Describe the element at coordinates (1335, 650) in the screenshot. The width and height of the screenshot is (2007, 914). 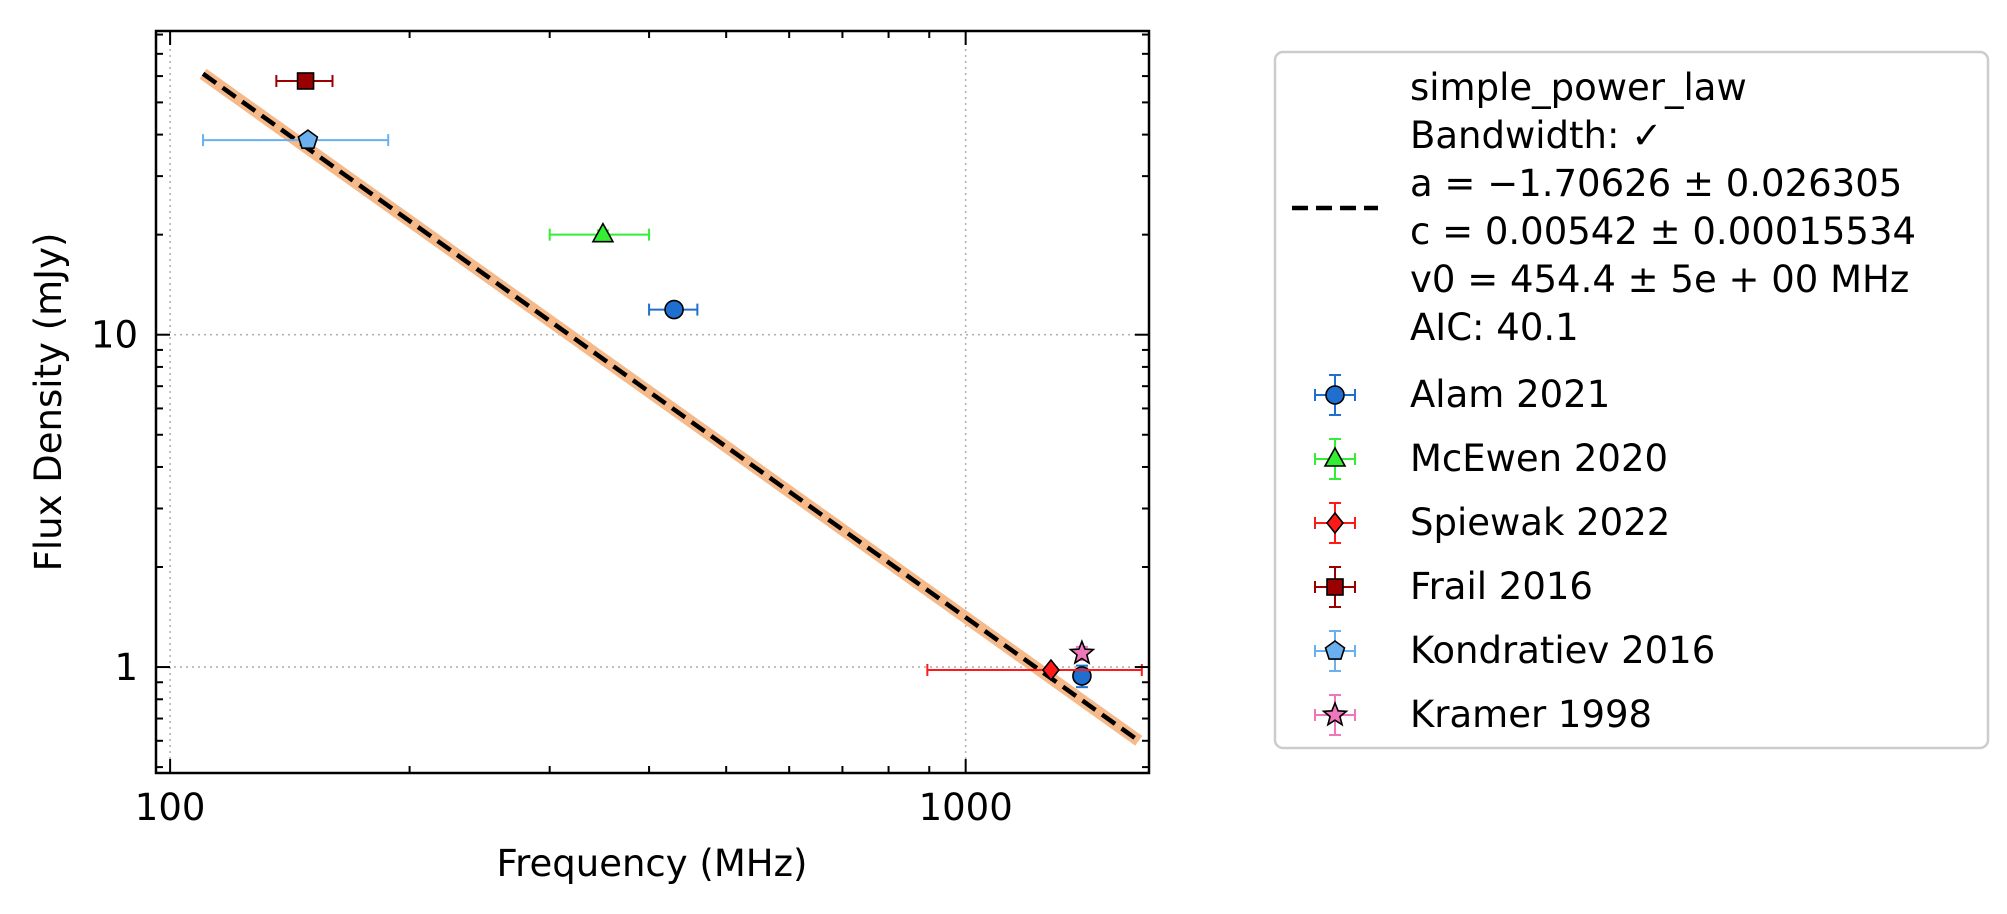
I see `legend-pentagon-marker` at that location.